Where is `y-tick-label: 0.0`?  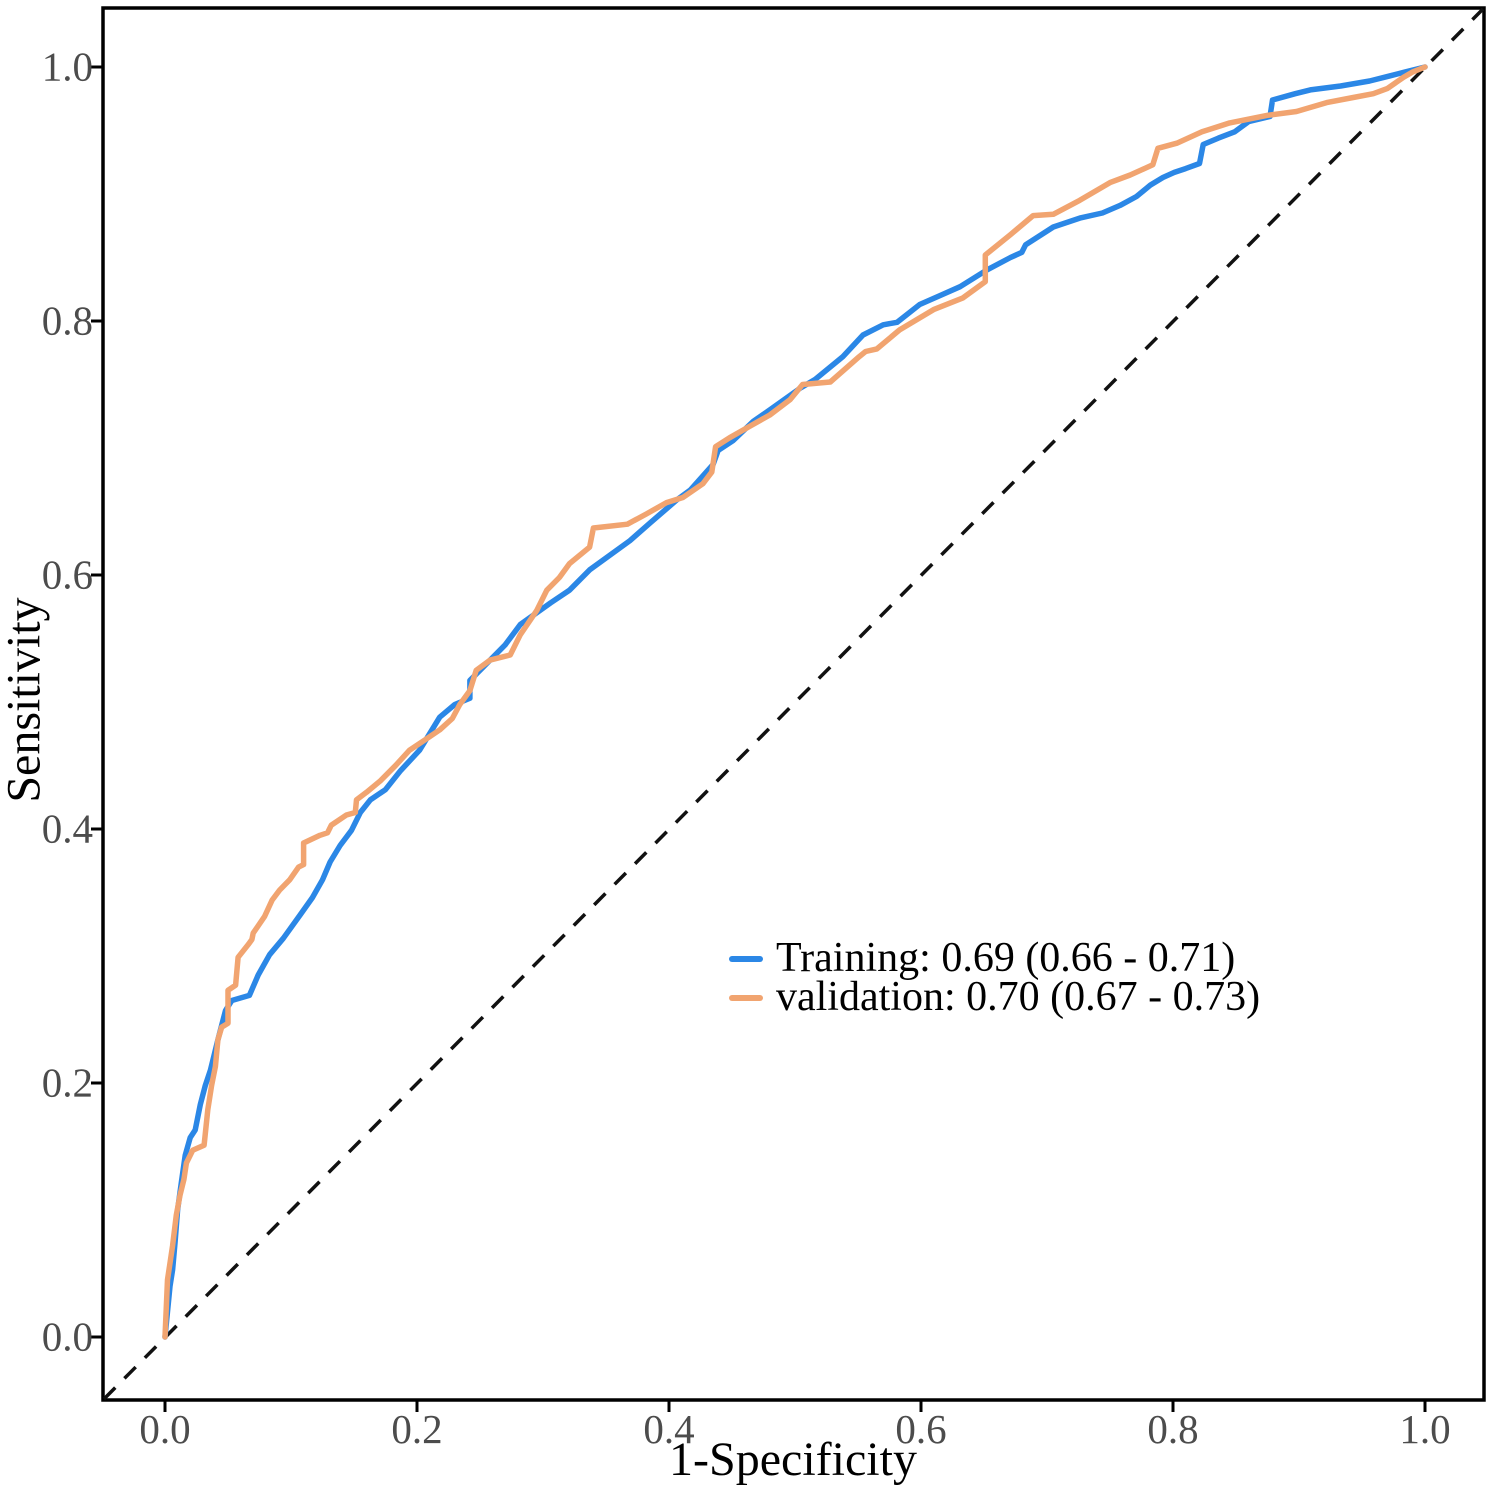
y-tick-label: 0.0 is located at coordinates (67, 1336).